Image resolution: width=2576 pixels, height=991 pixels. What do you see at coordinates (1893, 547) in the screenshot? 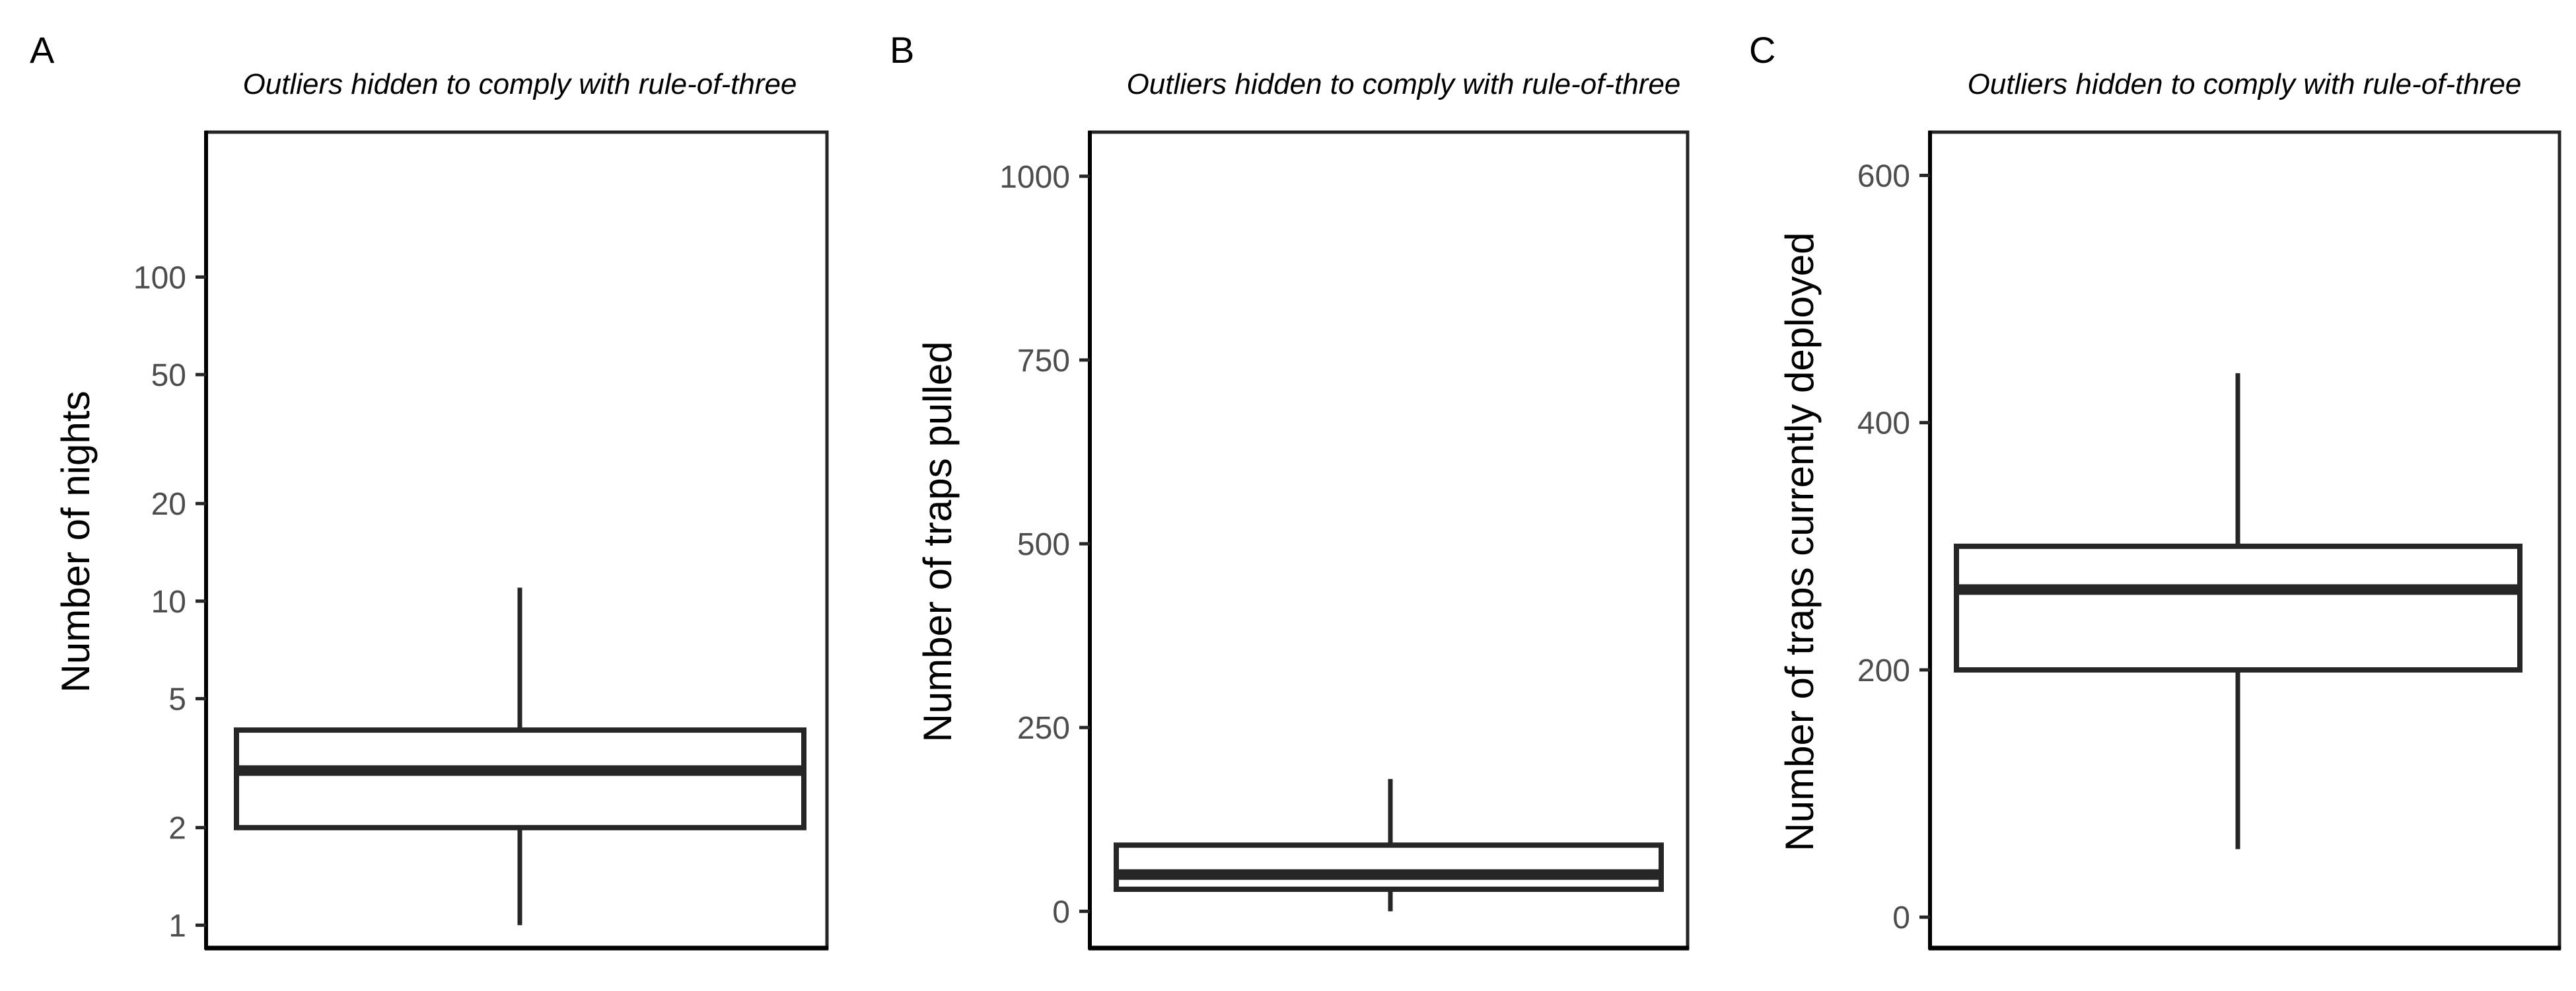
I see `y-ticks: 0 200 400 600` at bounding box center [1893, 547].